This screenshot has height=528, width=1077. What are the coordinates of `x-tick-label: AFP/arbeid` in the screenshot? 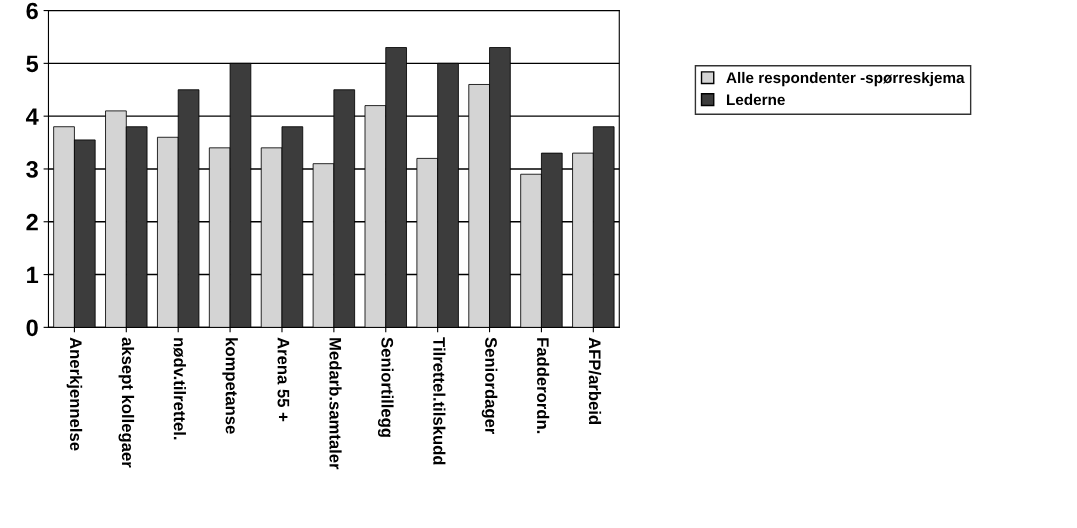 It's located at (595, 380).